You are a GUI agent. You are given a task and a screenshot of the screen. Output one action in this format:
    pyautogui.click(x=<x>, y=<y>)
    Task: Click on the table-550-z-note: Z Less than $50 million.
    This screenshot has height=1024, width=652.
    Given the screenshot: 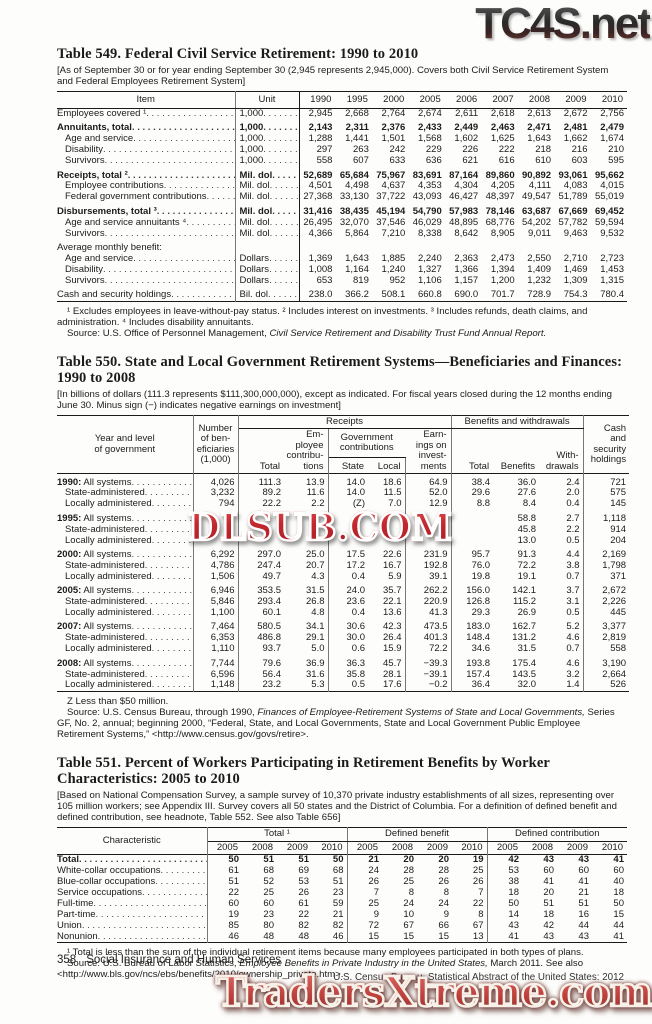 What is the action you would take?
    pyautogui.click(x=118, y=702)
    